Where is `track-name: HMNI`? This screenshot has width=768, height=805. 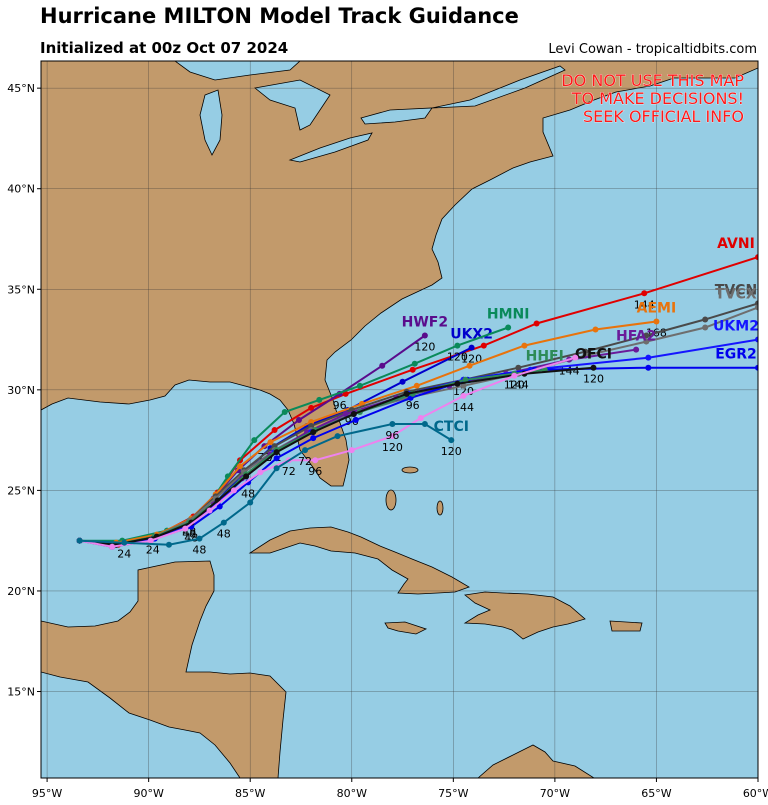 track-name: HMNI is located at coordinates (508, 314).